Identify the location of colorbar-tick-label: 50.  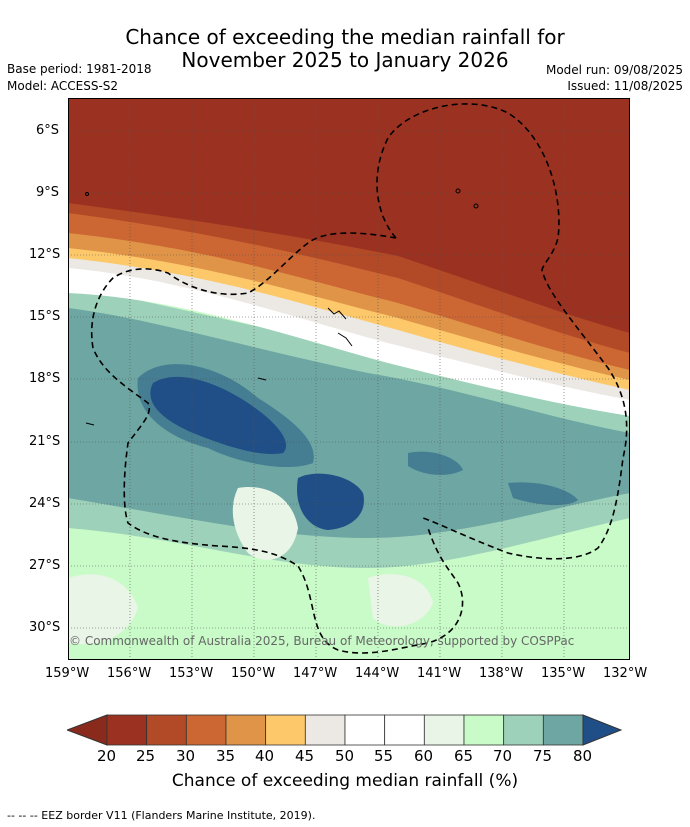
(345, 756).